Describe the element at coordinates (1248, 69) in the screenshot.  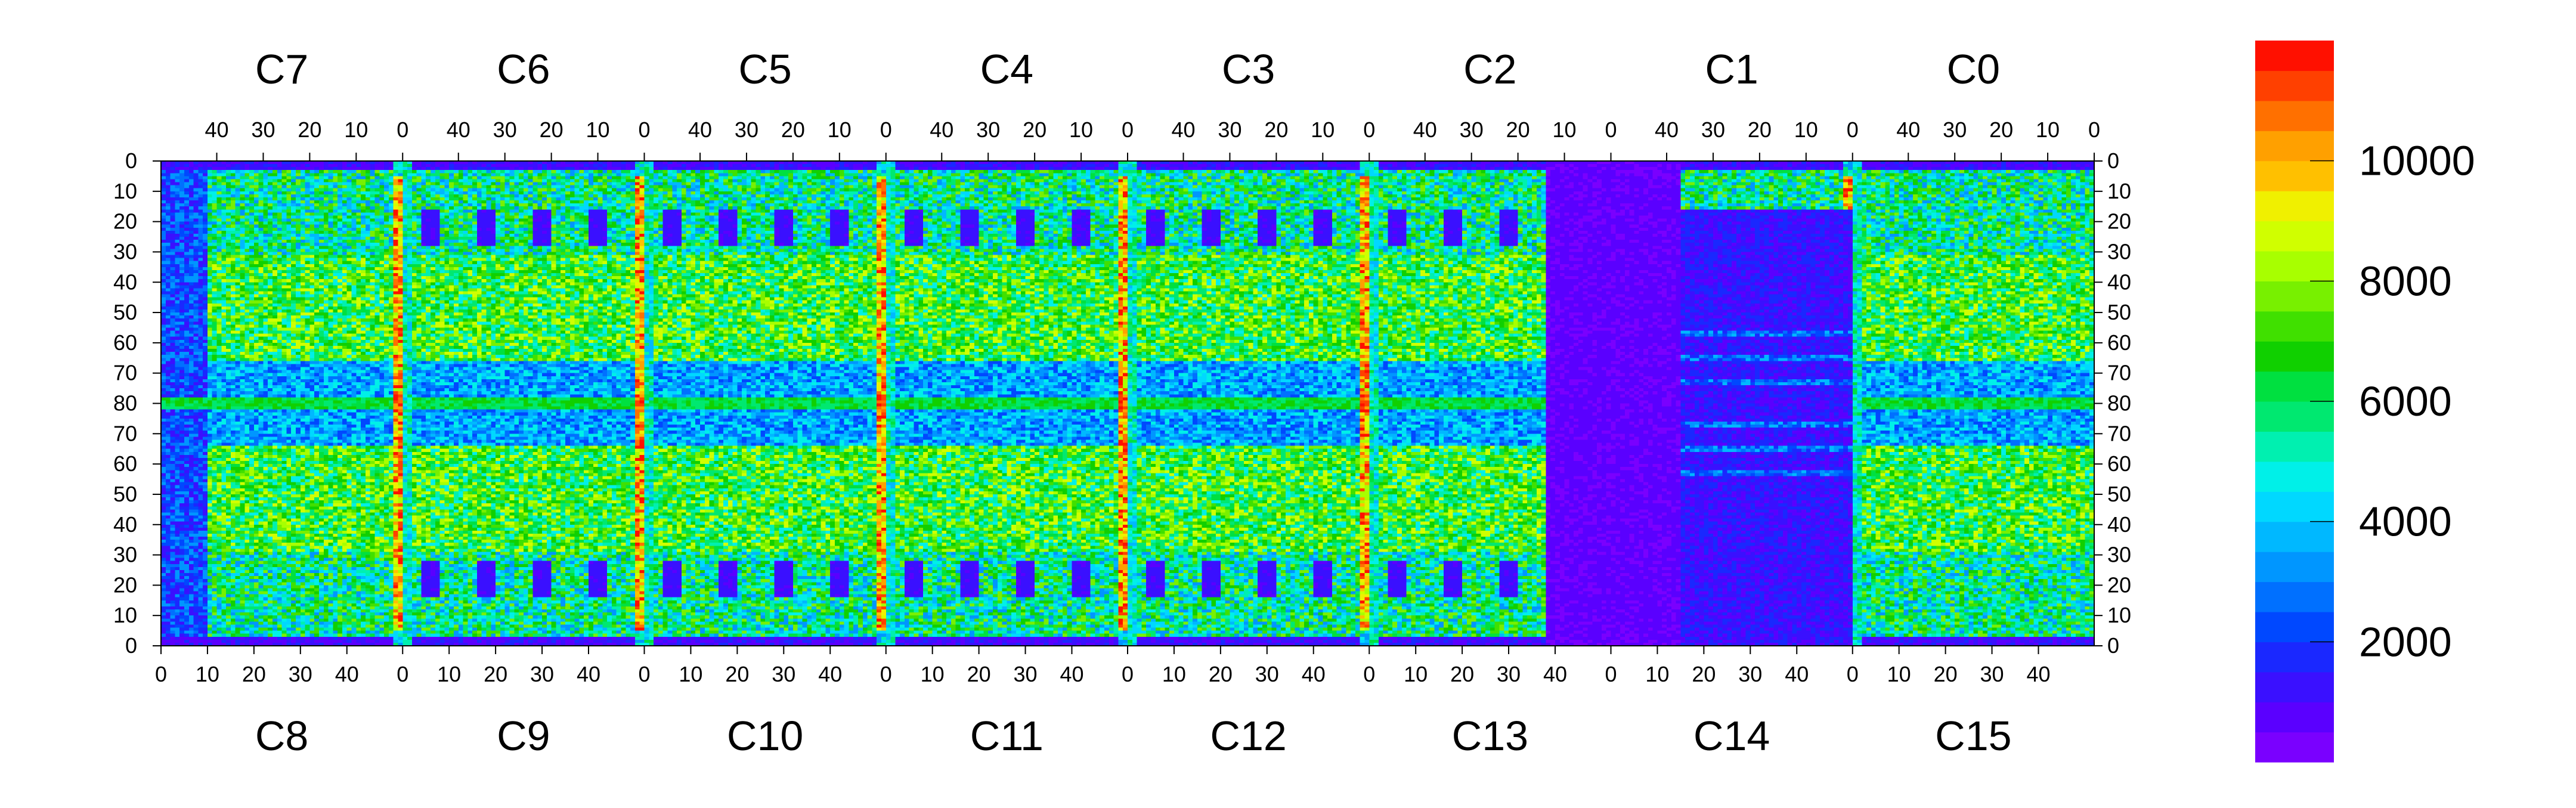
I see `top-chip-label: C3` at that location.